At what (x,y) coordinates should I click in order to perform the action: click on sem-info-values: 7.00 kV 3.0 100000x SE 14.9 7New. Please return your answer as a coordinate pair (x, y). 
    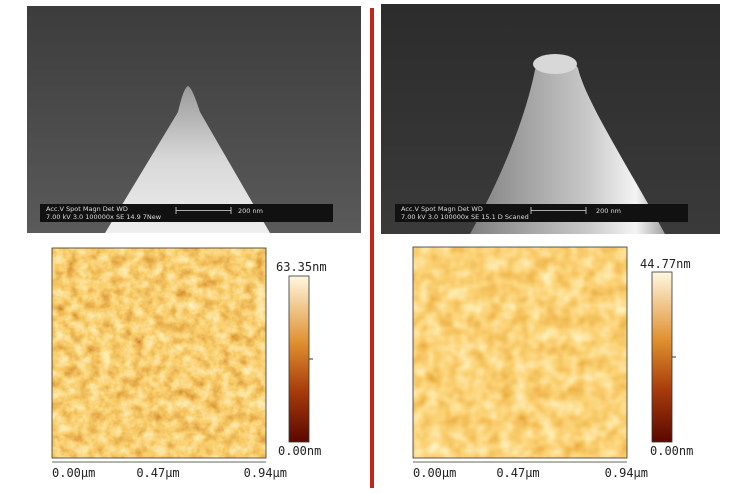
    Looking at the image, I should click on (104, 217).